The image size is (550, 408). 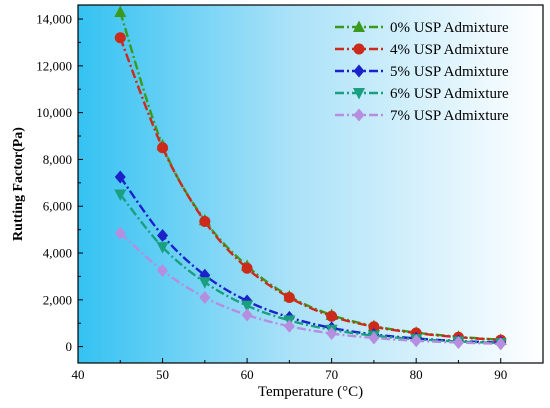 I want to click on legend-label: 6% USP Admixture, so click(x=449, y=94).